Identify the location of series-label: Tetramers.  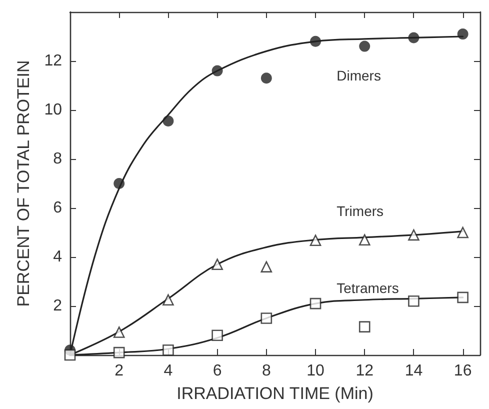
(367, 288).